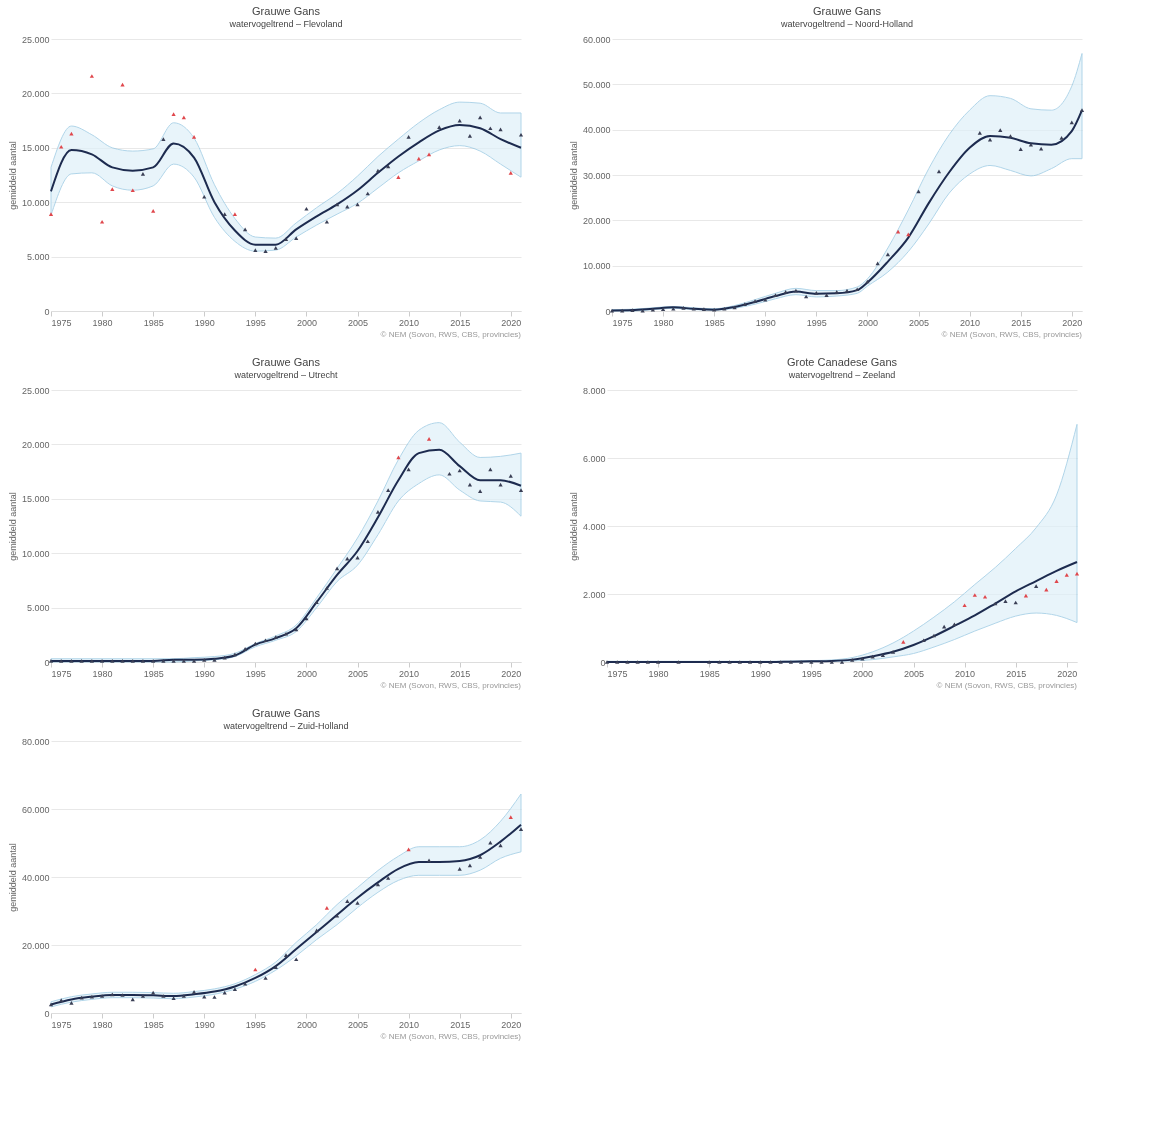 The width and height of the screenshot is (1165, 1135). I want to click on x-tick-label: 2005, so click(358, 322).